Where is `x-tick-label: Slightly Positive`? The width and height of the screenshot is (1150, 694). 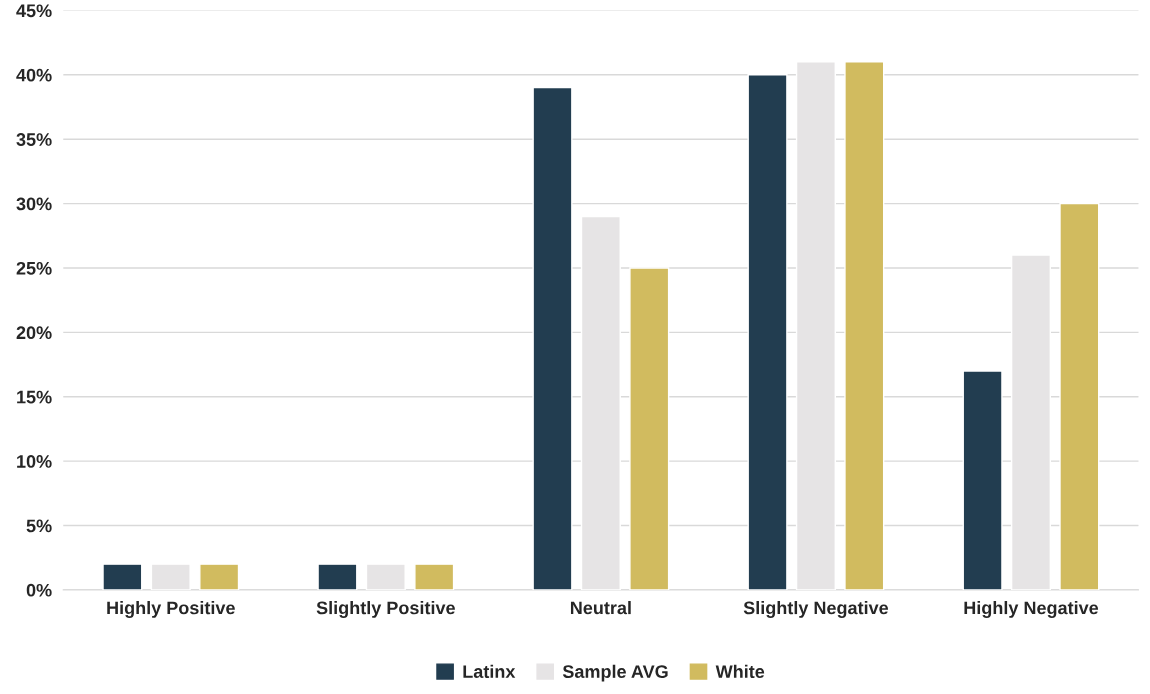 x-tick-label: Slightly Positive is located at coordinates (385, 609).